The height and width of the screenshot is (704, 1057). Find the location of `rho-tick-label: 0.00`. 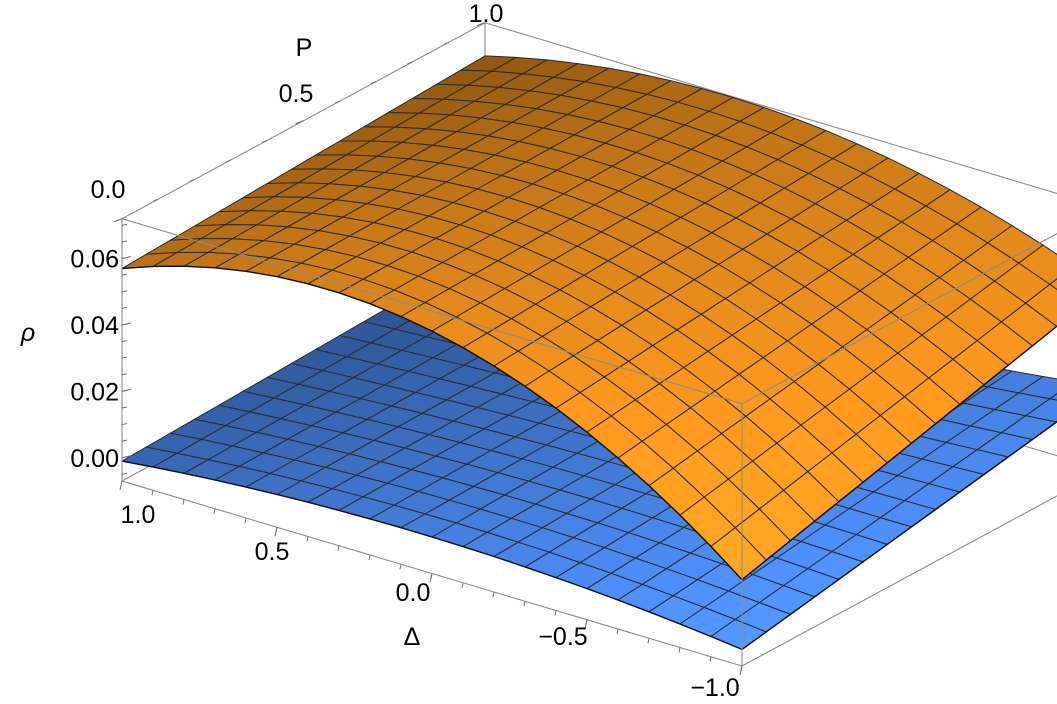

rho-tick-label: 0.00 is located at coordinates (94, 459).